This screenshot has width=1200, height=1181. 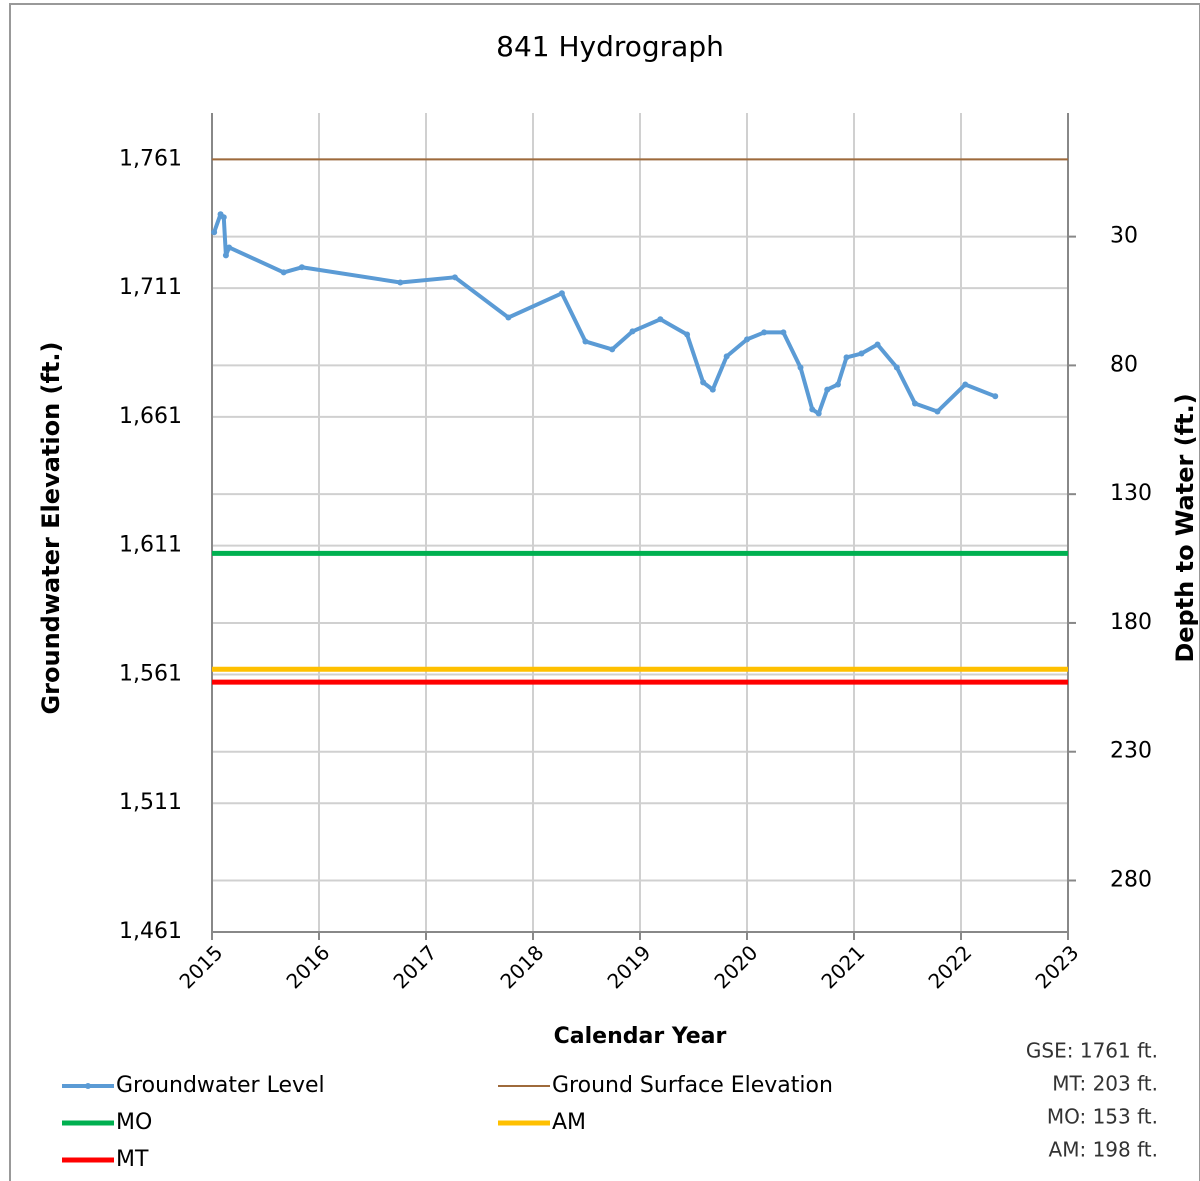 What do you see at coordinates (1105, 1084) in the screenshot?
I see `annotation: MT: 203 ft.` at bounding box center [1105, 1084].